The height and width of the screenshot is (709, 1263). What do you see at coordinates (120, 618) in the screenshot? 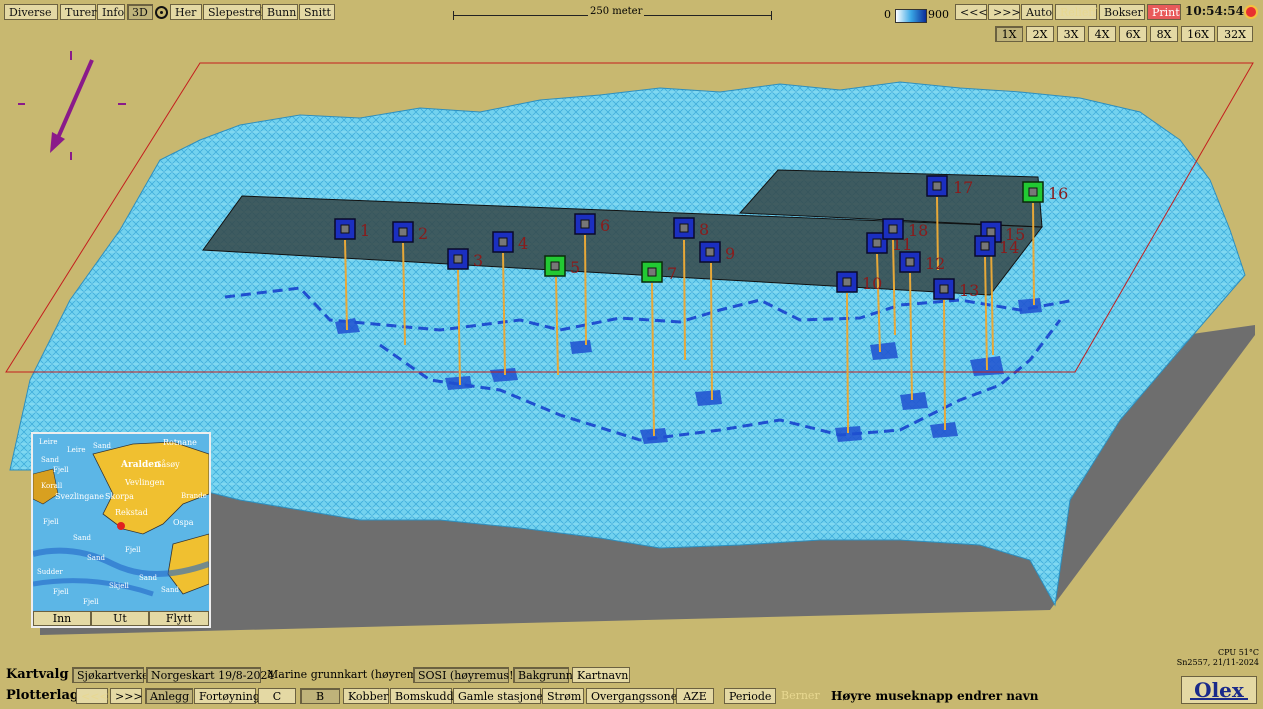
I see `minimap-zoom-out-button: Ut` at bounding box center [120, 618].